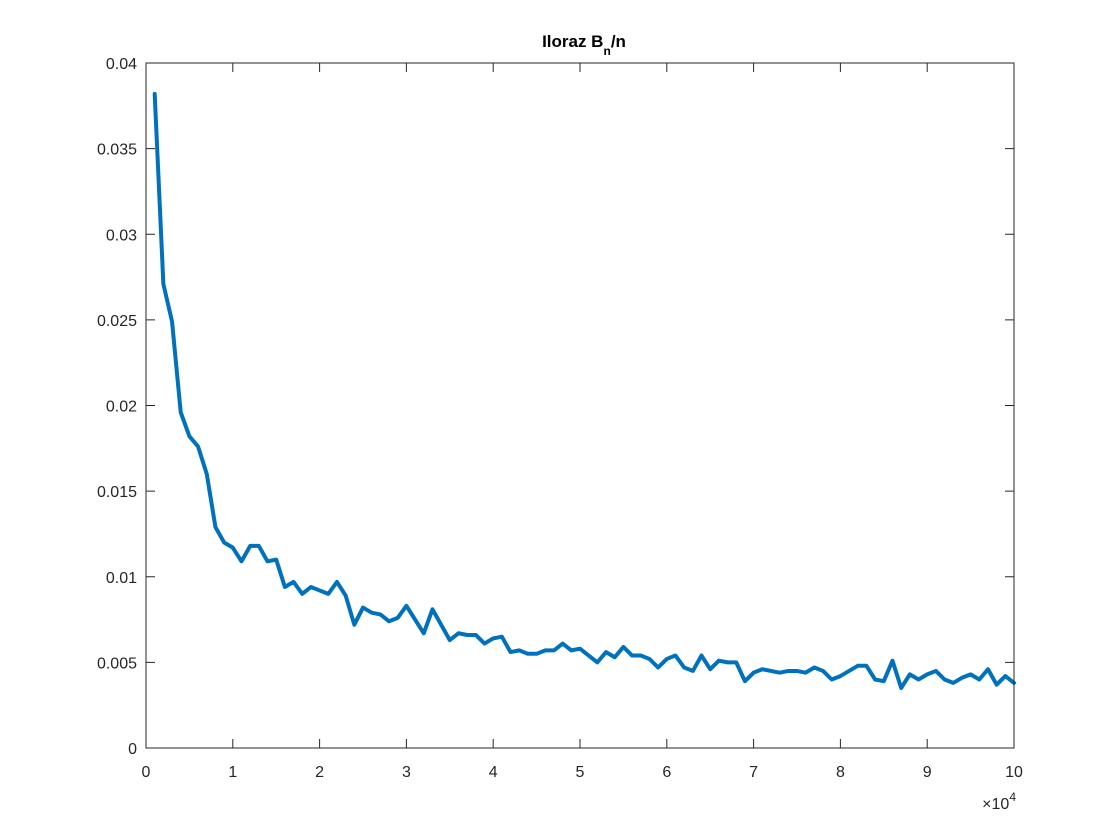 The height and width of the screenshot is (840, 1120). What do you see at coordinates (995, 804) in the screenshot?
I see `x-exponent-base: ×10` at bounding box center [995, 804].